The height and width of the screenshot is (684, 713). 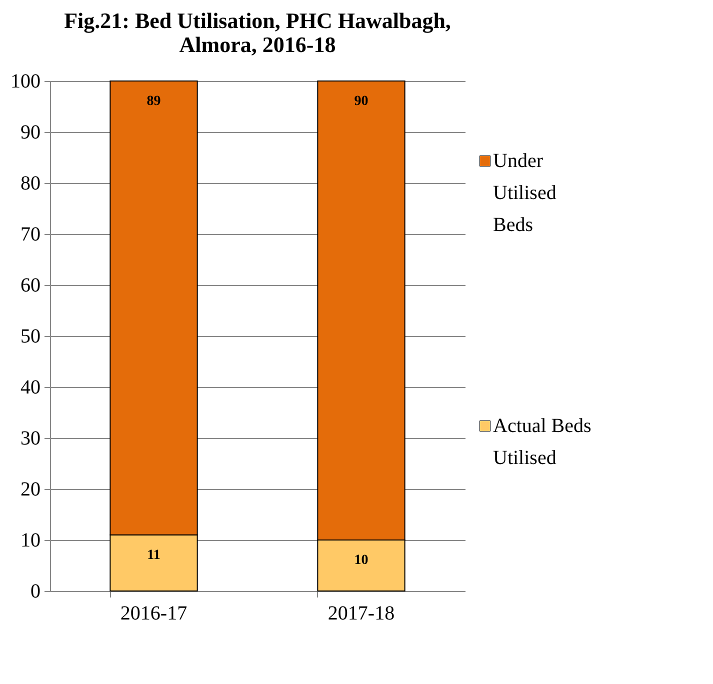 What do you see at coordinates (154, 613) in the screenshot?
I see `x-tick-label: 2016-17` at bounding box center [154, 613].